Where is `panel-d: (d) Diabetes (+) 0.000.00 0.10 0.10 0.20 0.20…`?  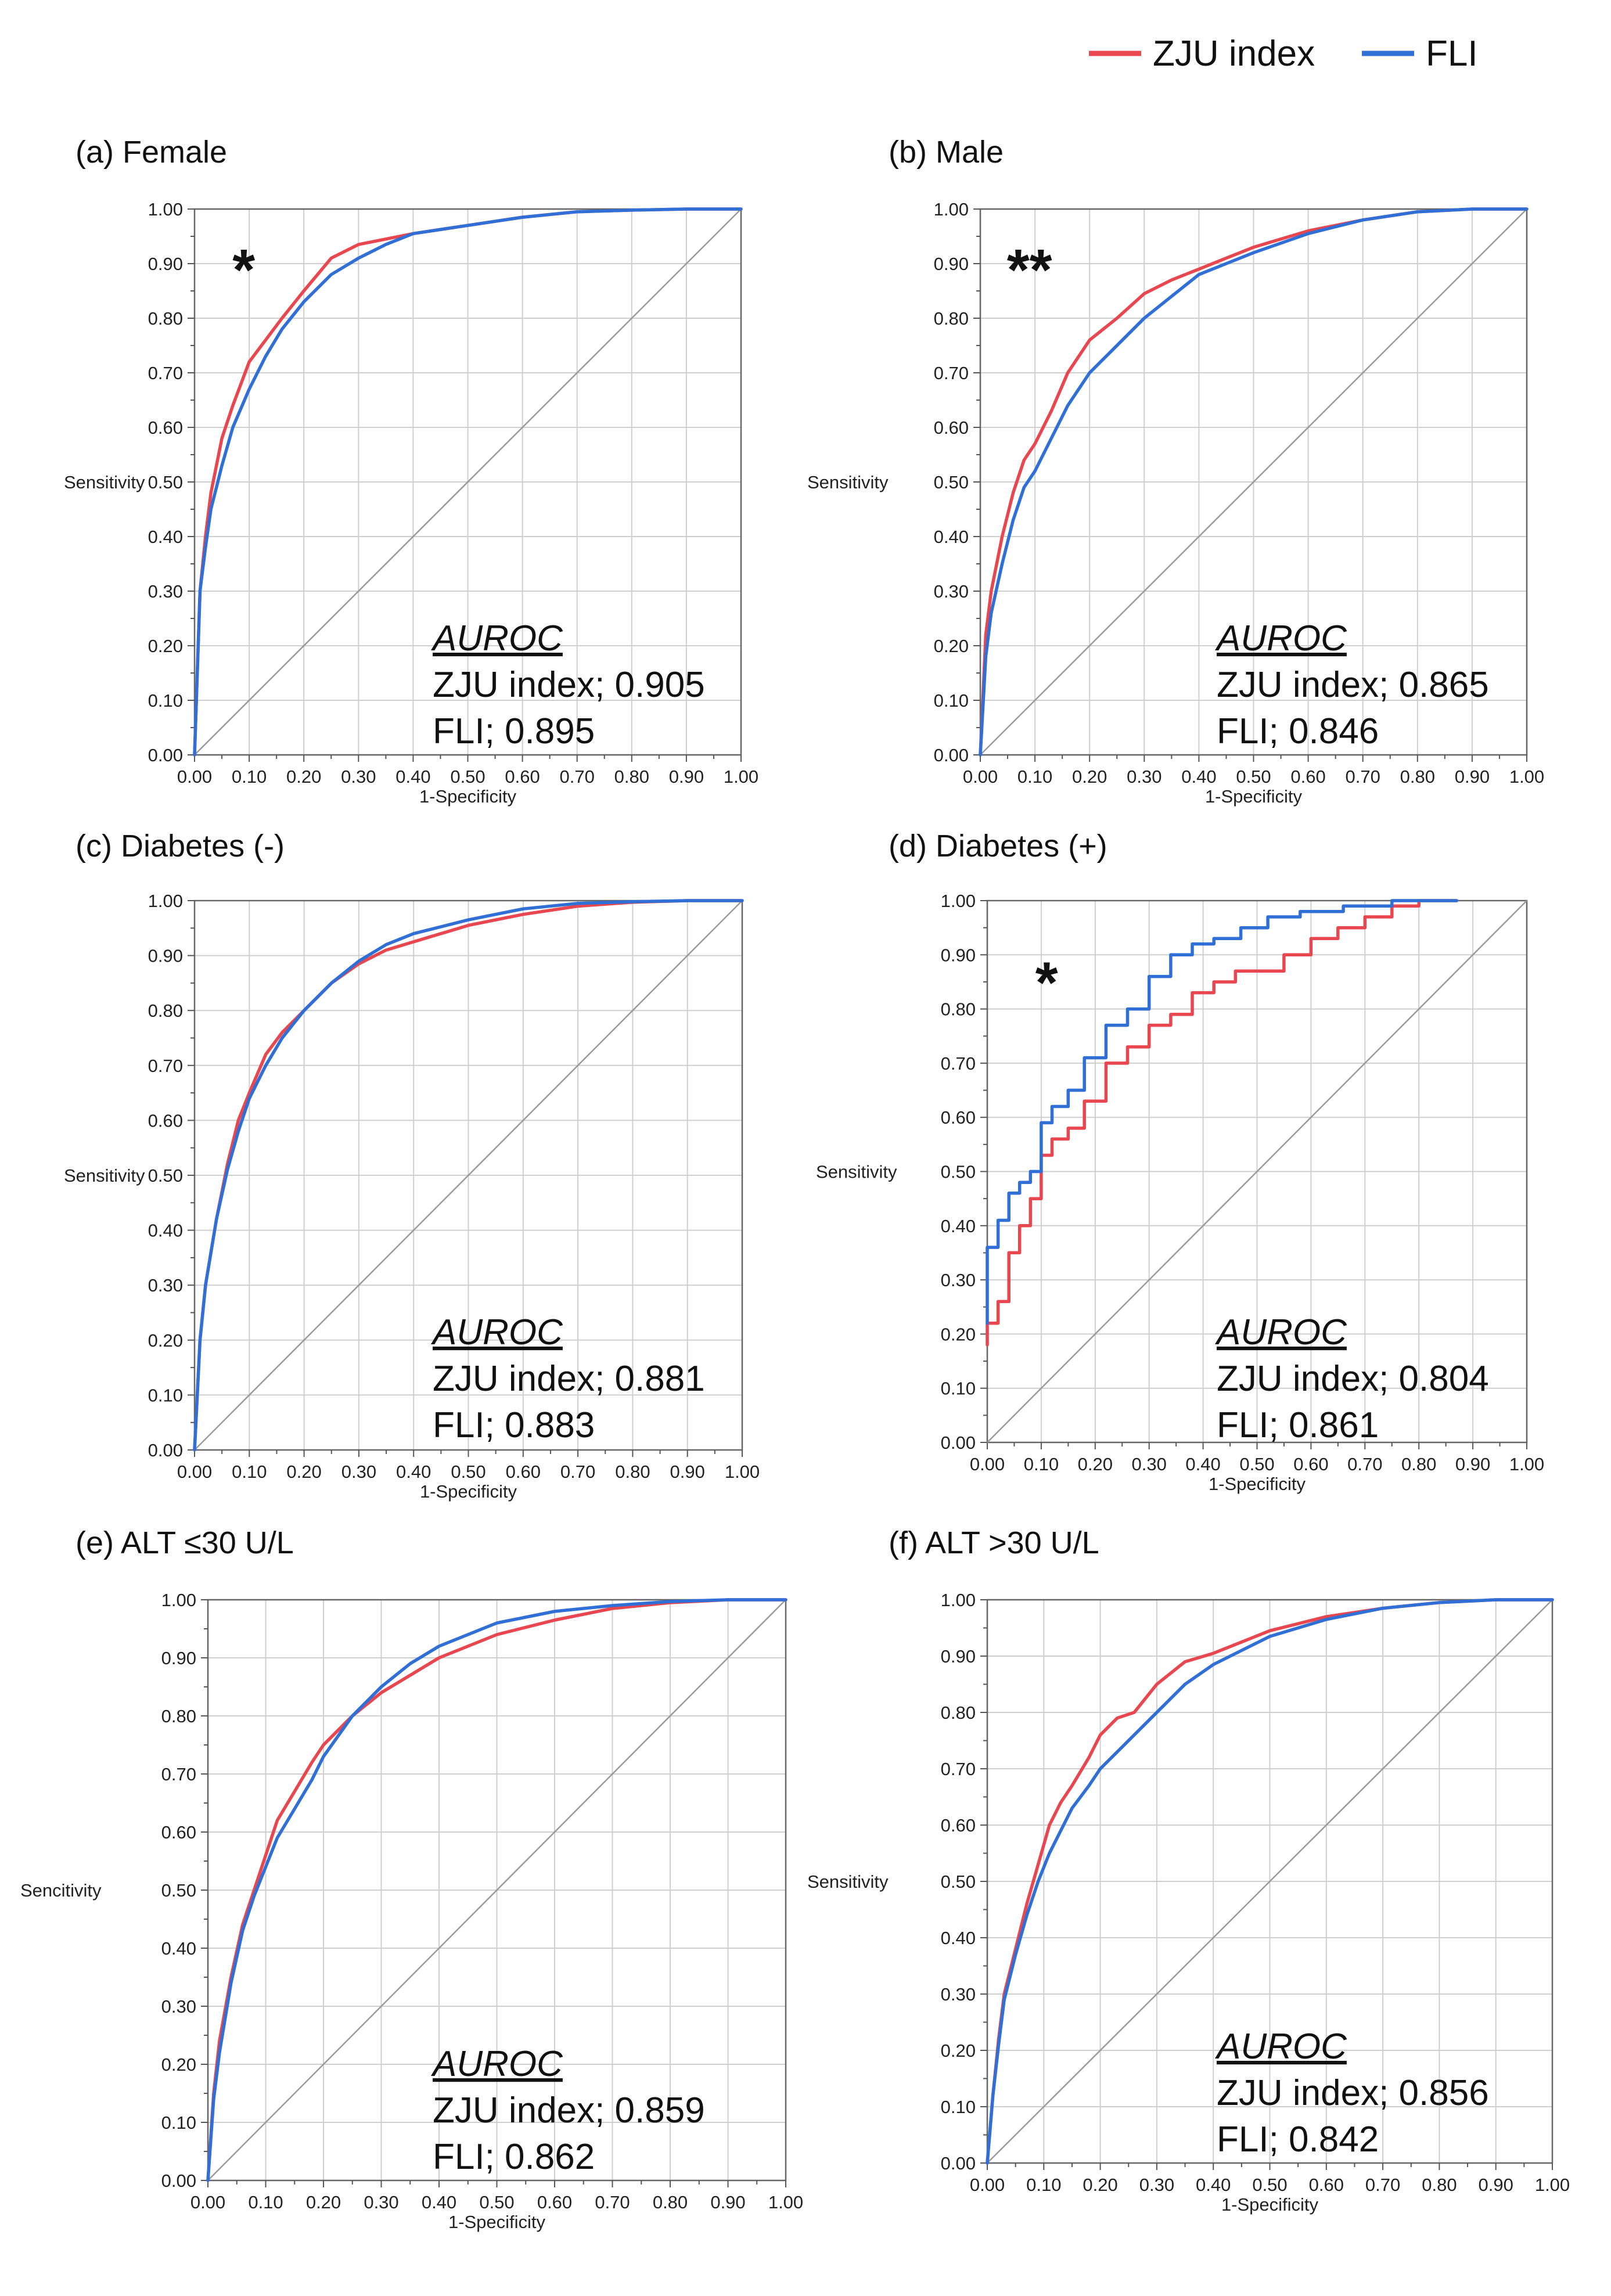 panel-d: (d) Diabetes (+) 0.000.00 0.10 0.10 0.20 0.20… is located at coordinates (1180, 1161).